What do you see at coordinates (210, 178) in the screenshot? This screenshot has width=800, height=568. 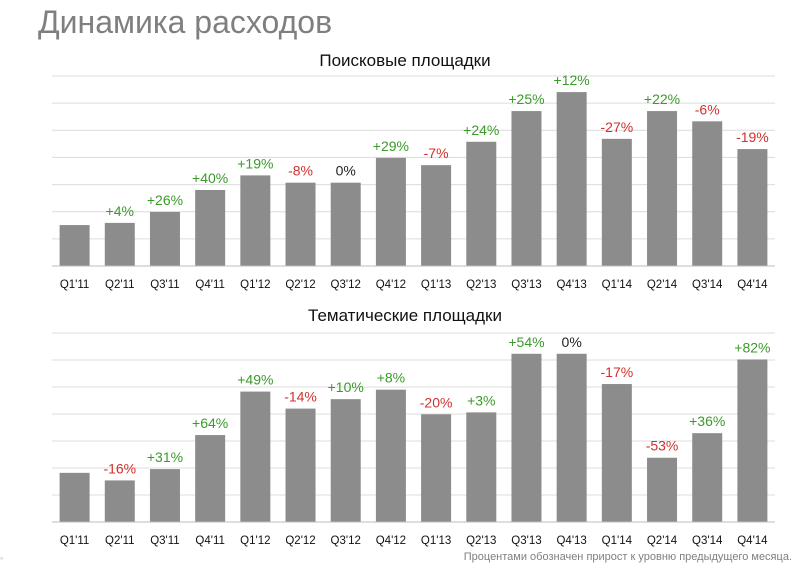 I see `search-data-label: +40%` at bounding box center [210, 178].